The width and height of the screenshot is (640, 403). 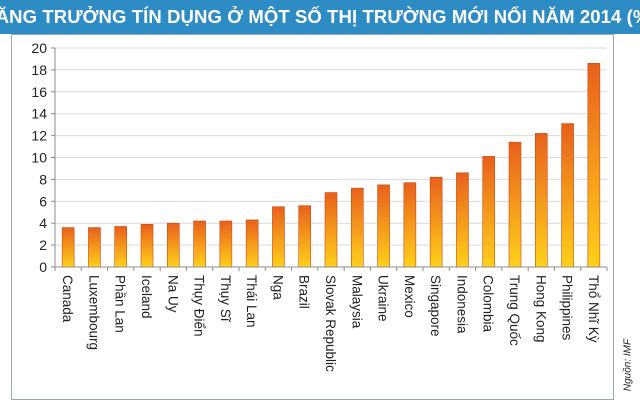 I want to click on y-axis-ticks: 0 2 4 6 8 10 12 14 16 18 20, so click(x=43, y=157).